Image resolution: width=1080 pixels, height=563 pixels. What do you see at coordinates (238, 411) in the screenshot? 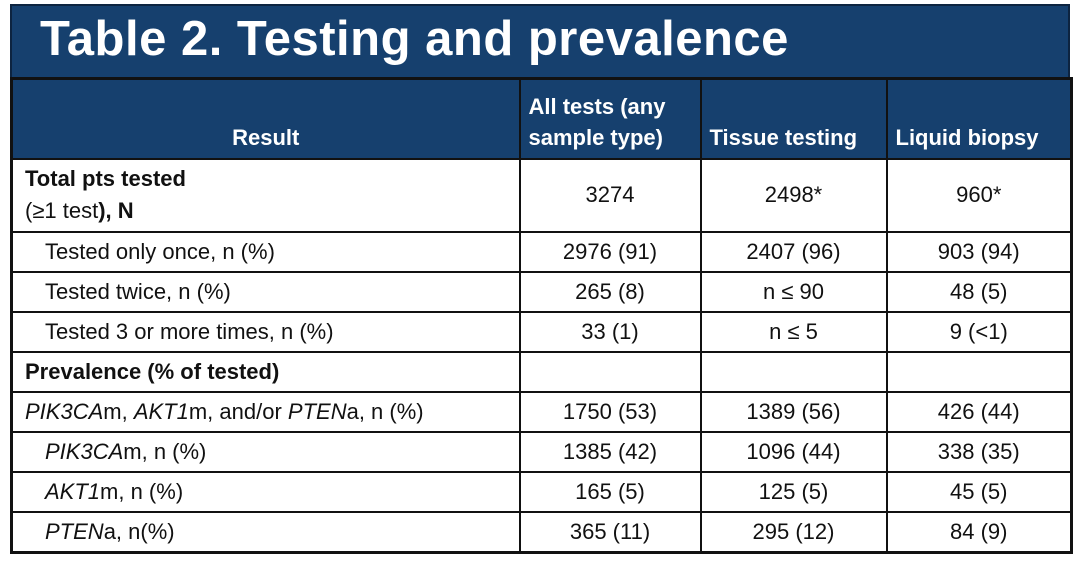
I see `row-label-segment: m, and/or` at bounding box center [238, 411].